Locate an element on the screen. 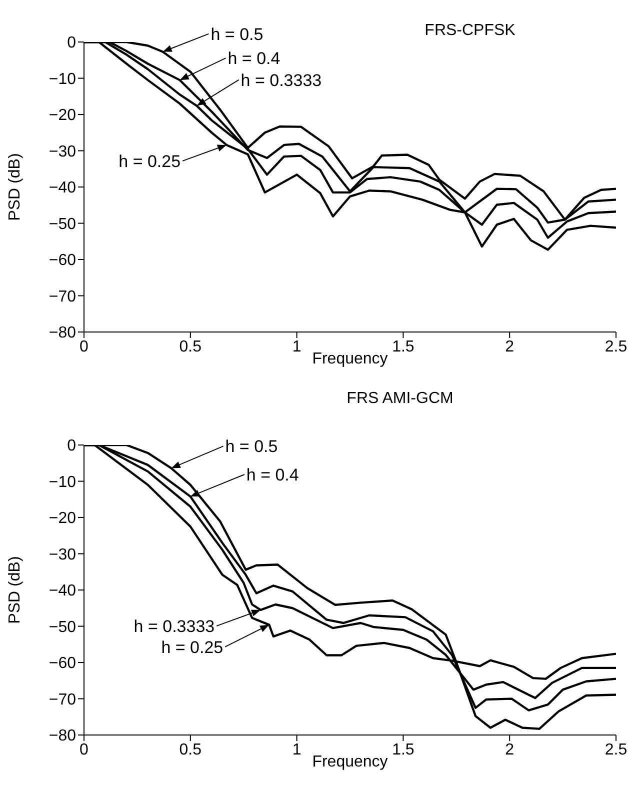 This screenshot has height=787, width=634. chart-title: FRS-CPFSK is located at coordinates (470, 31).